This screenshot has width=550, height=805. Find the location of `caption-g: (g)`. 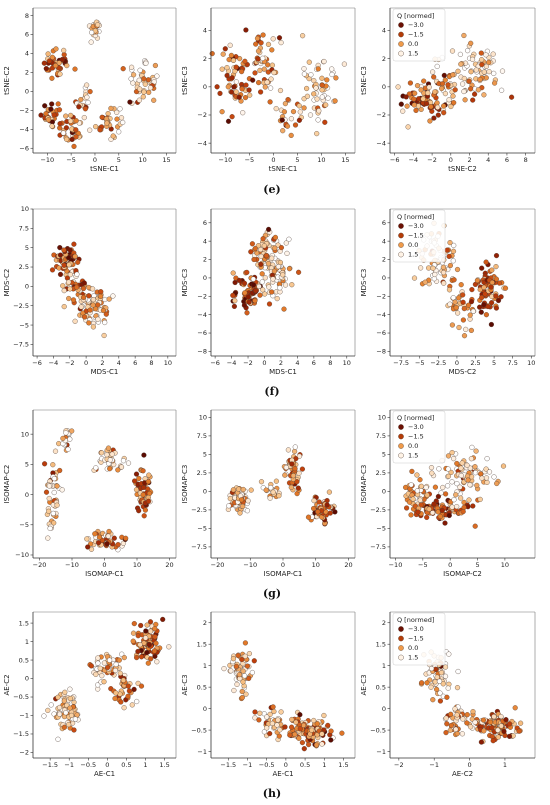

caption-g: (g) is located at coordinates (272, 593).